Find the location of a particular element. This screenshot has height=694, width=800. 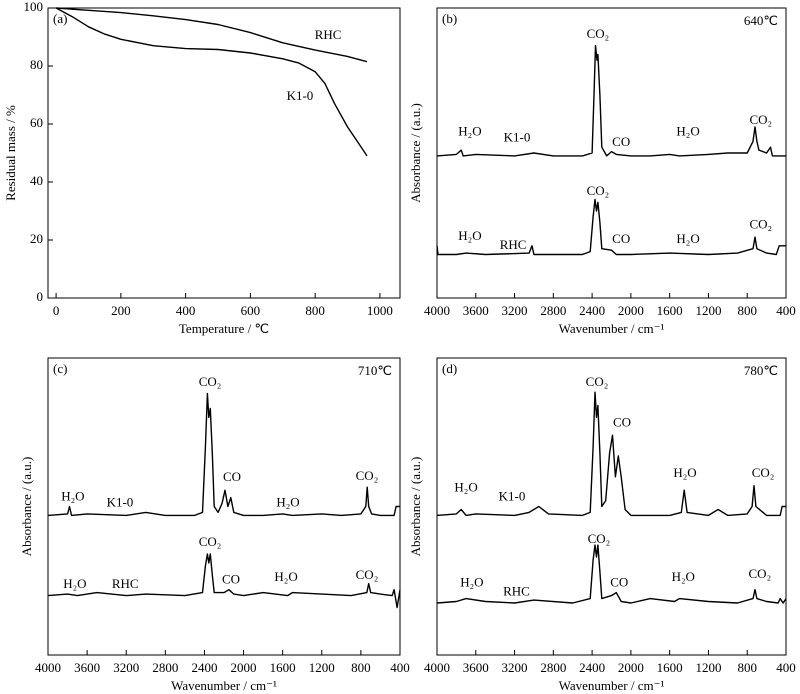

panel-label: (a) is located at coordinates (60, 18).